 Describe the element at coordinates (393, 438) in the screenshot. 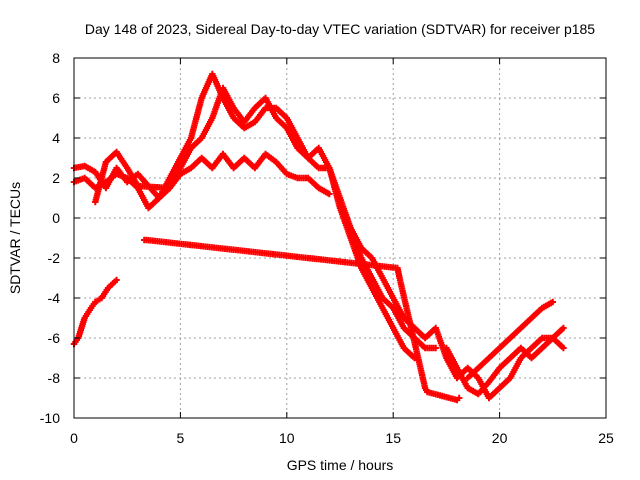

I see `x-tick-label: 15` at that location.